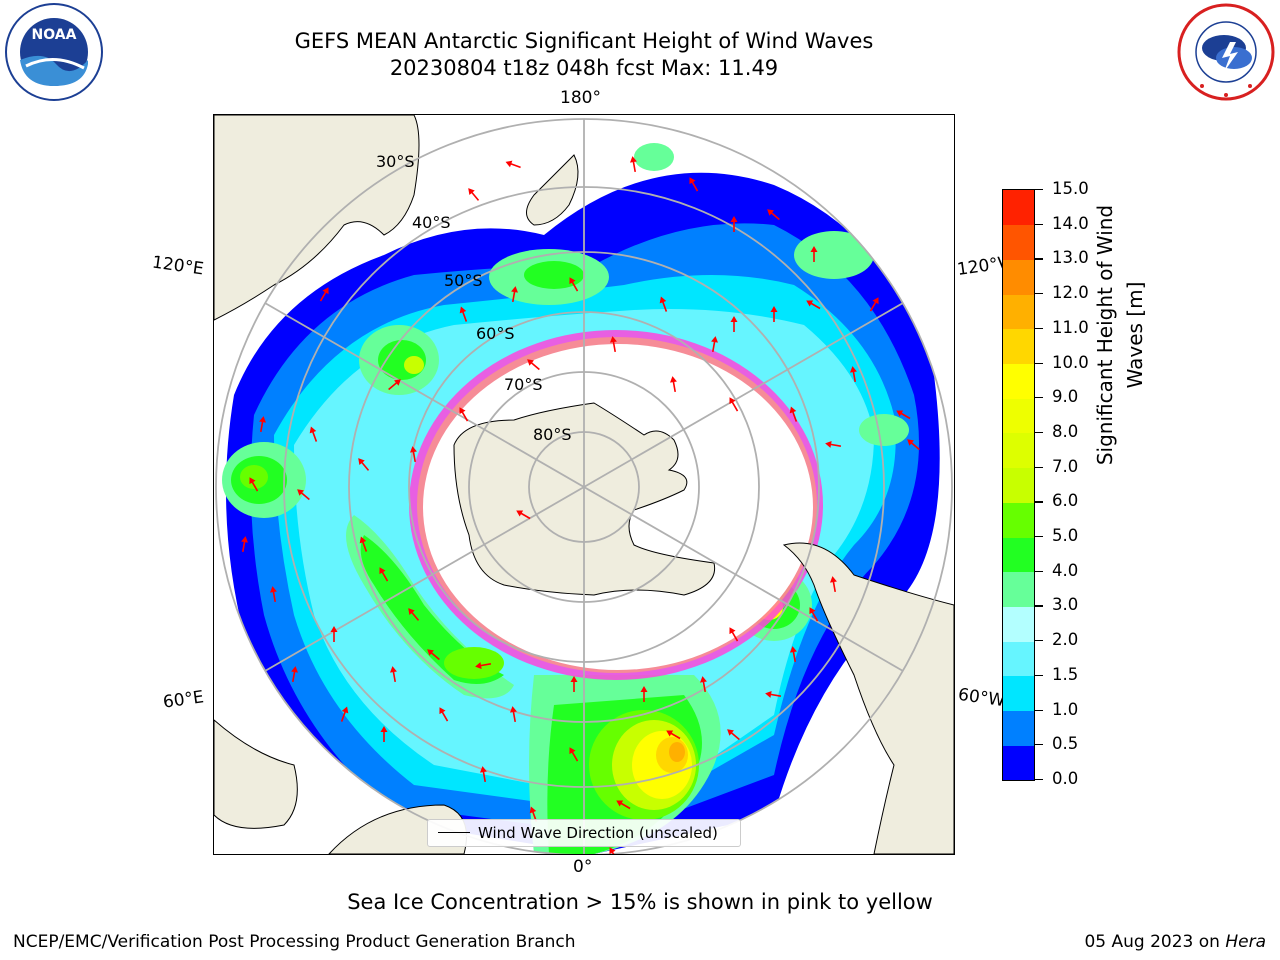  What do you see at coordinates (317, 218) in the screenshot?
I see `australia` at bounding box center [317, 218].